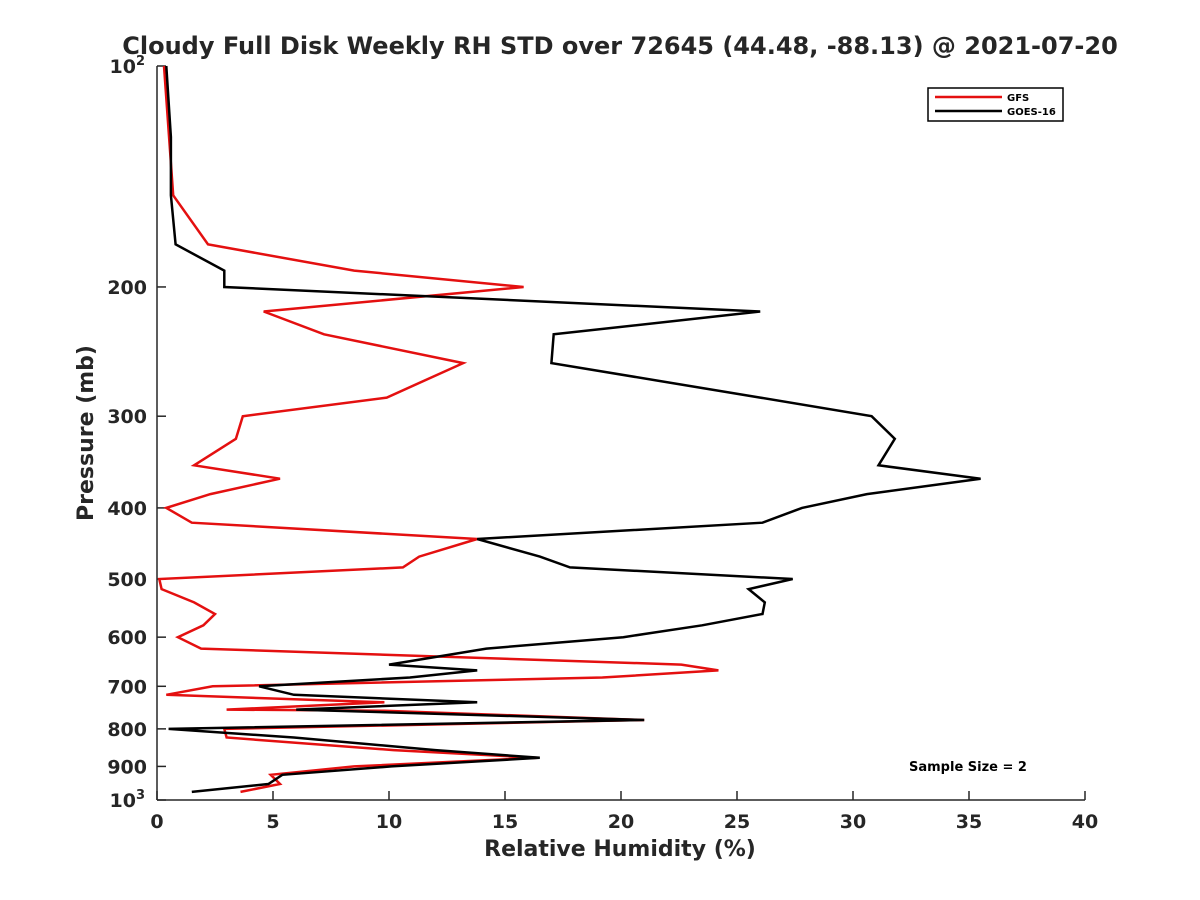  What do you see at coordinates (127, 687) in the screenshot?
I see `y-tick-label: 700` at bounding box center [127, 687].